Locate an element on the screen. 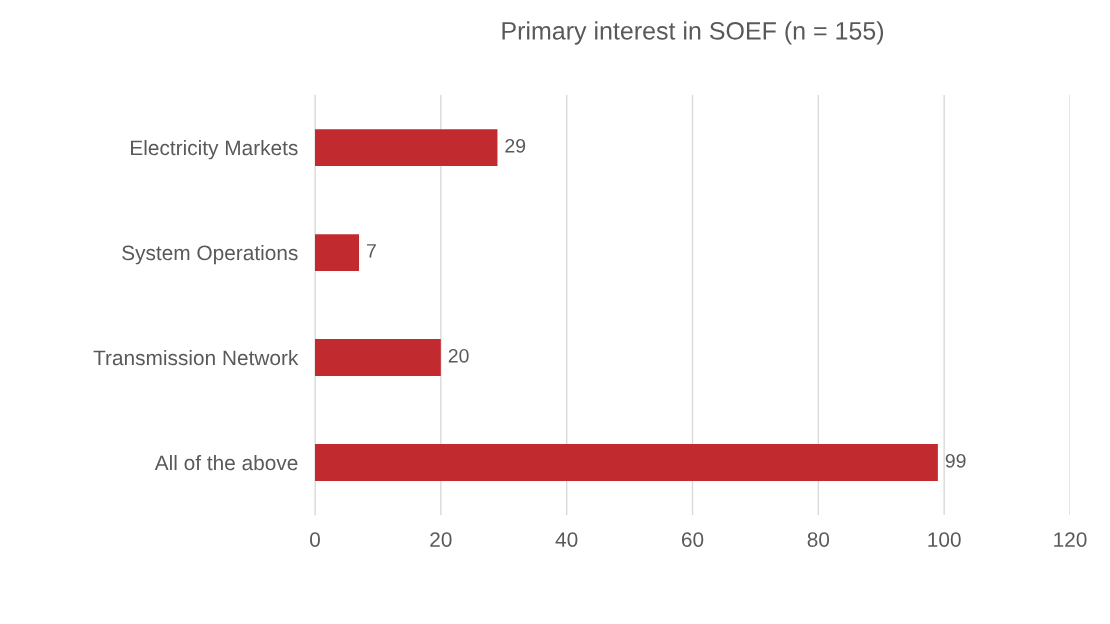 Image resolution: width=1110 pixels, height=624 pixels. x-tick-label: 60 is located at coordinates (692, 539).